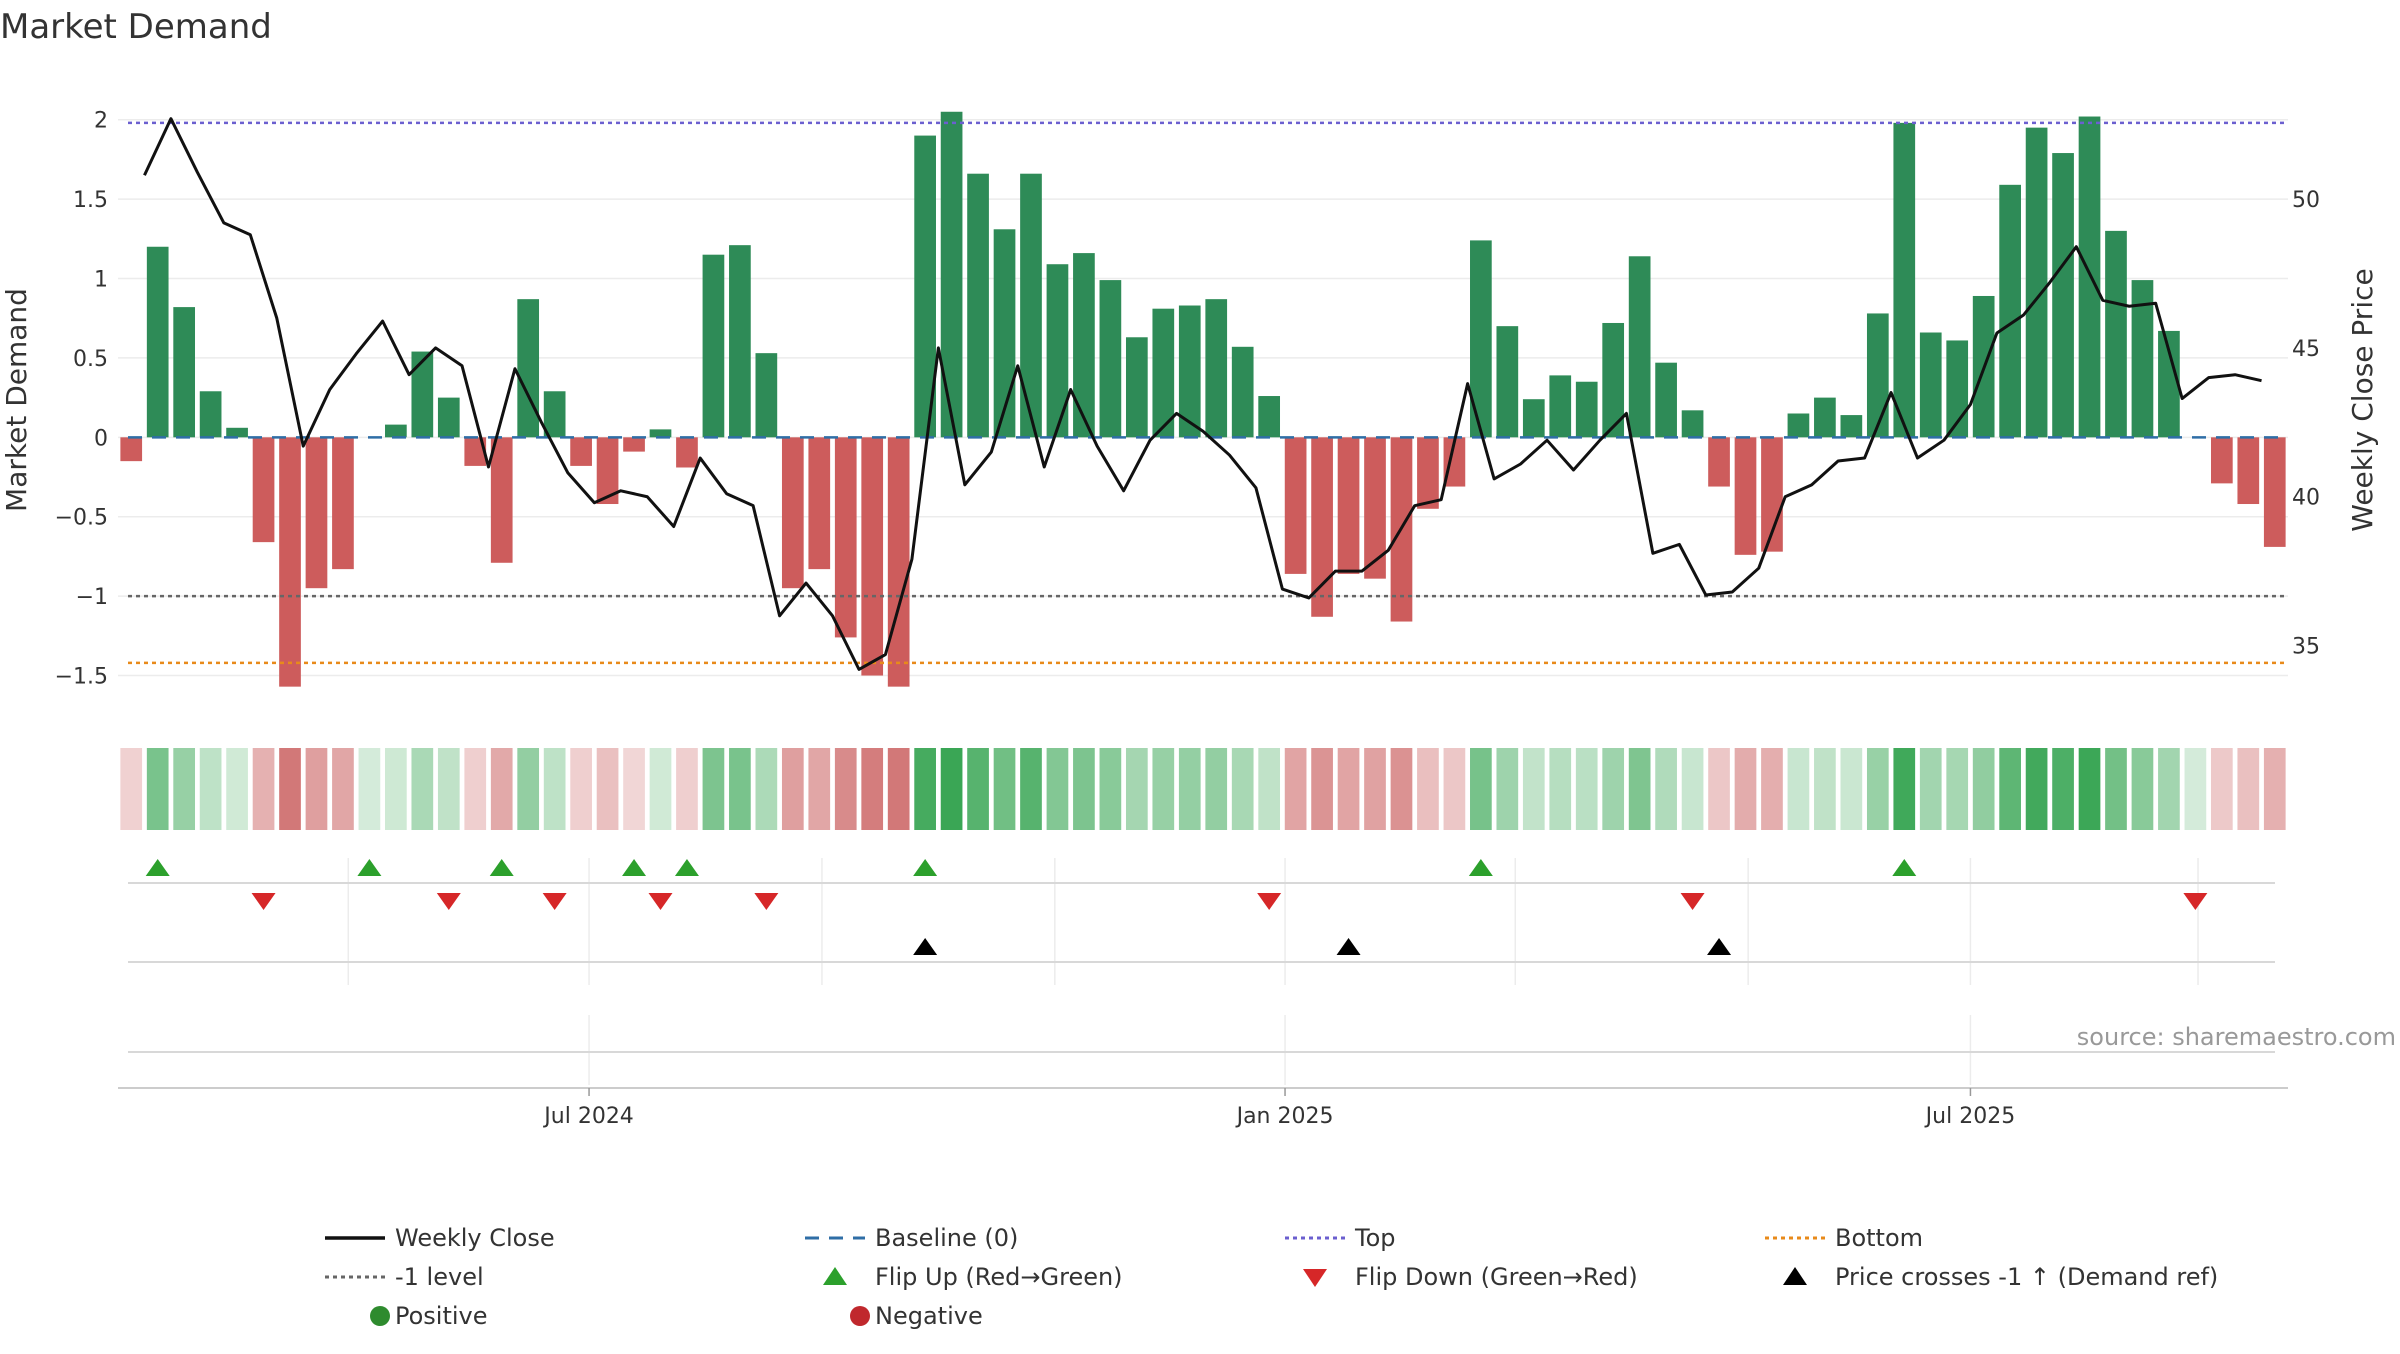 This screenshot has width=2400, height=1354. What do you see at coordinates (2306, 498) in the screenshot?
I see `y-tick-label-right: 40` at bounding box center [2306, 498].